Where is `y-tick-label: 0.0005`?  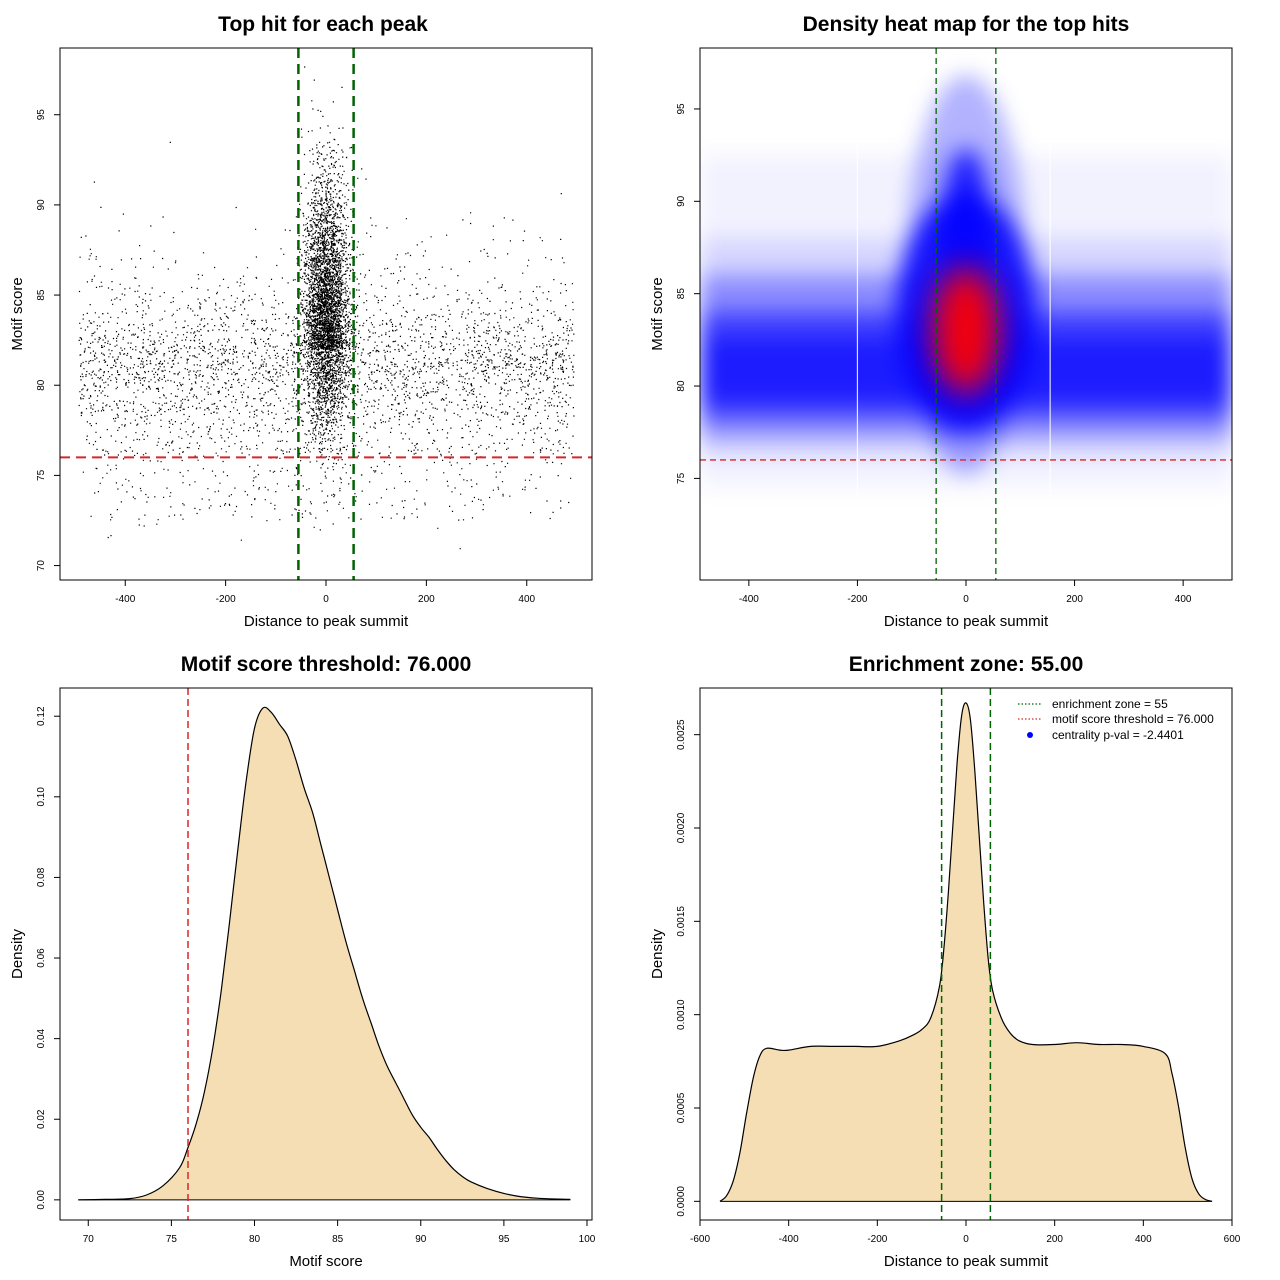 y-tick-label: 0.0005 is located at coordinates (681, 1107).